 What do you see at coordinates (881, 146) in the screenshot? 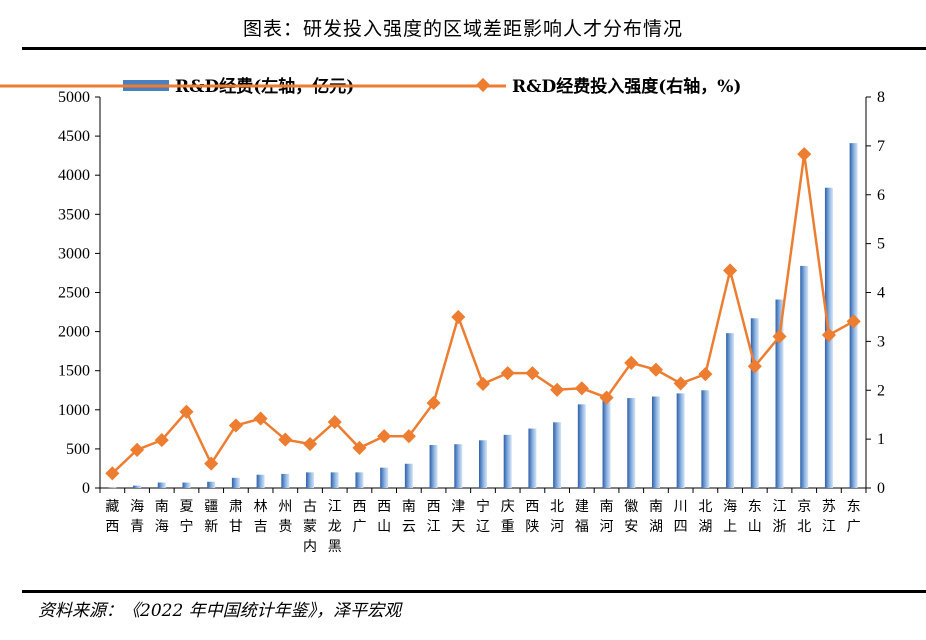
I see `right-tick-label: 7` at bounding box center [881, 146].